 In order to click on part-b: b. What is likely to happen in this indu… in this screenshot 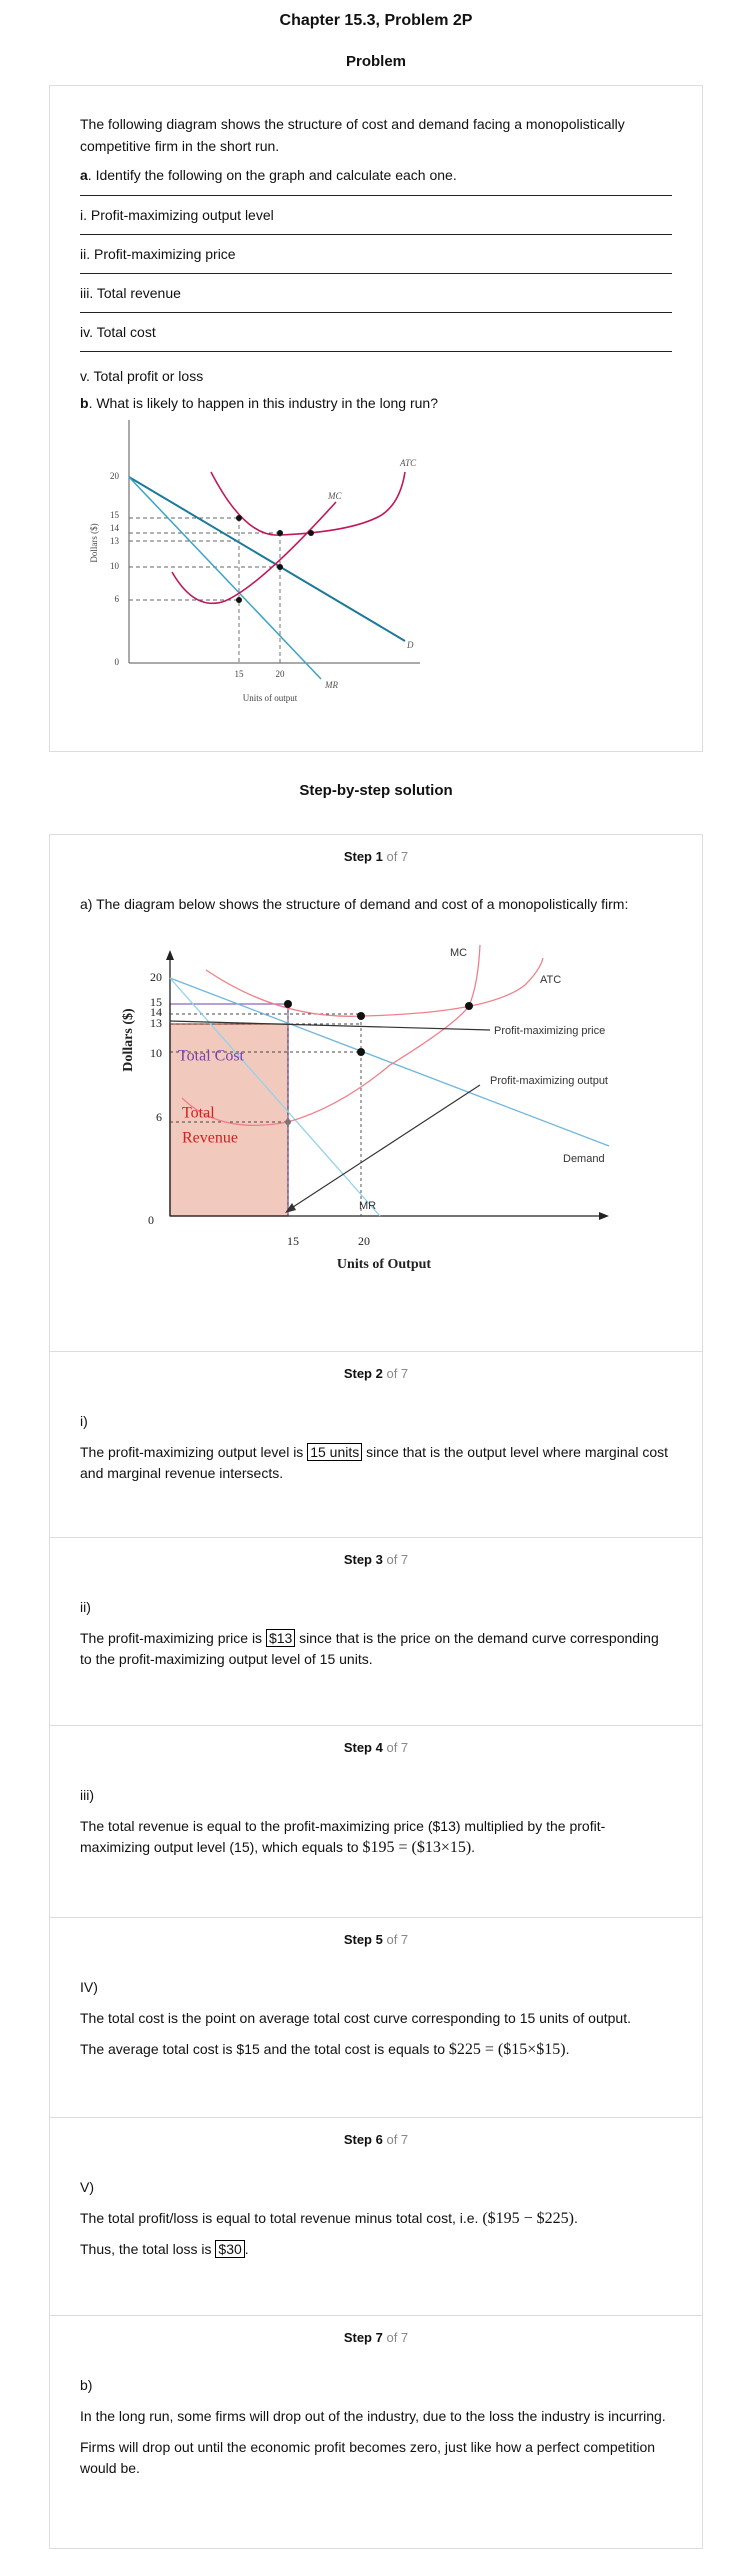, I will do `click(376, 403)`.